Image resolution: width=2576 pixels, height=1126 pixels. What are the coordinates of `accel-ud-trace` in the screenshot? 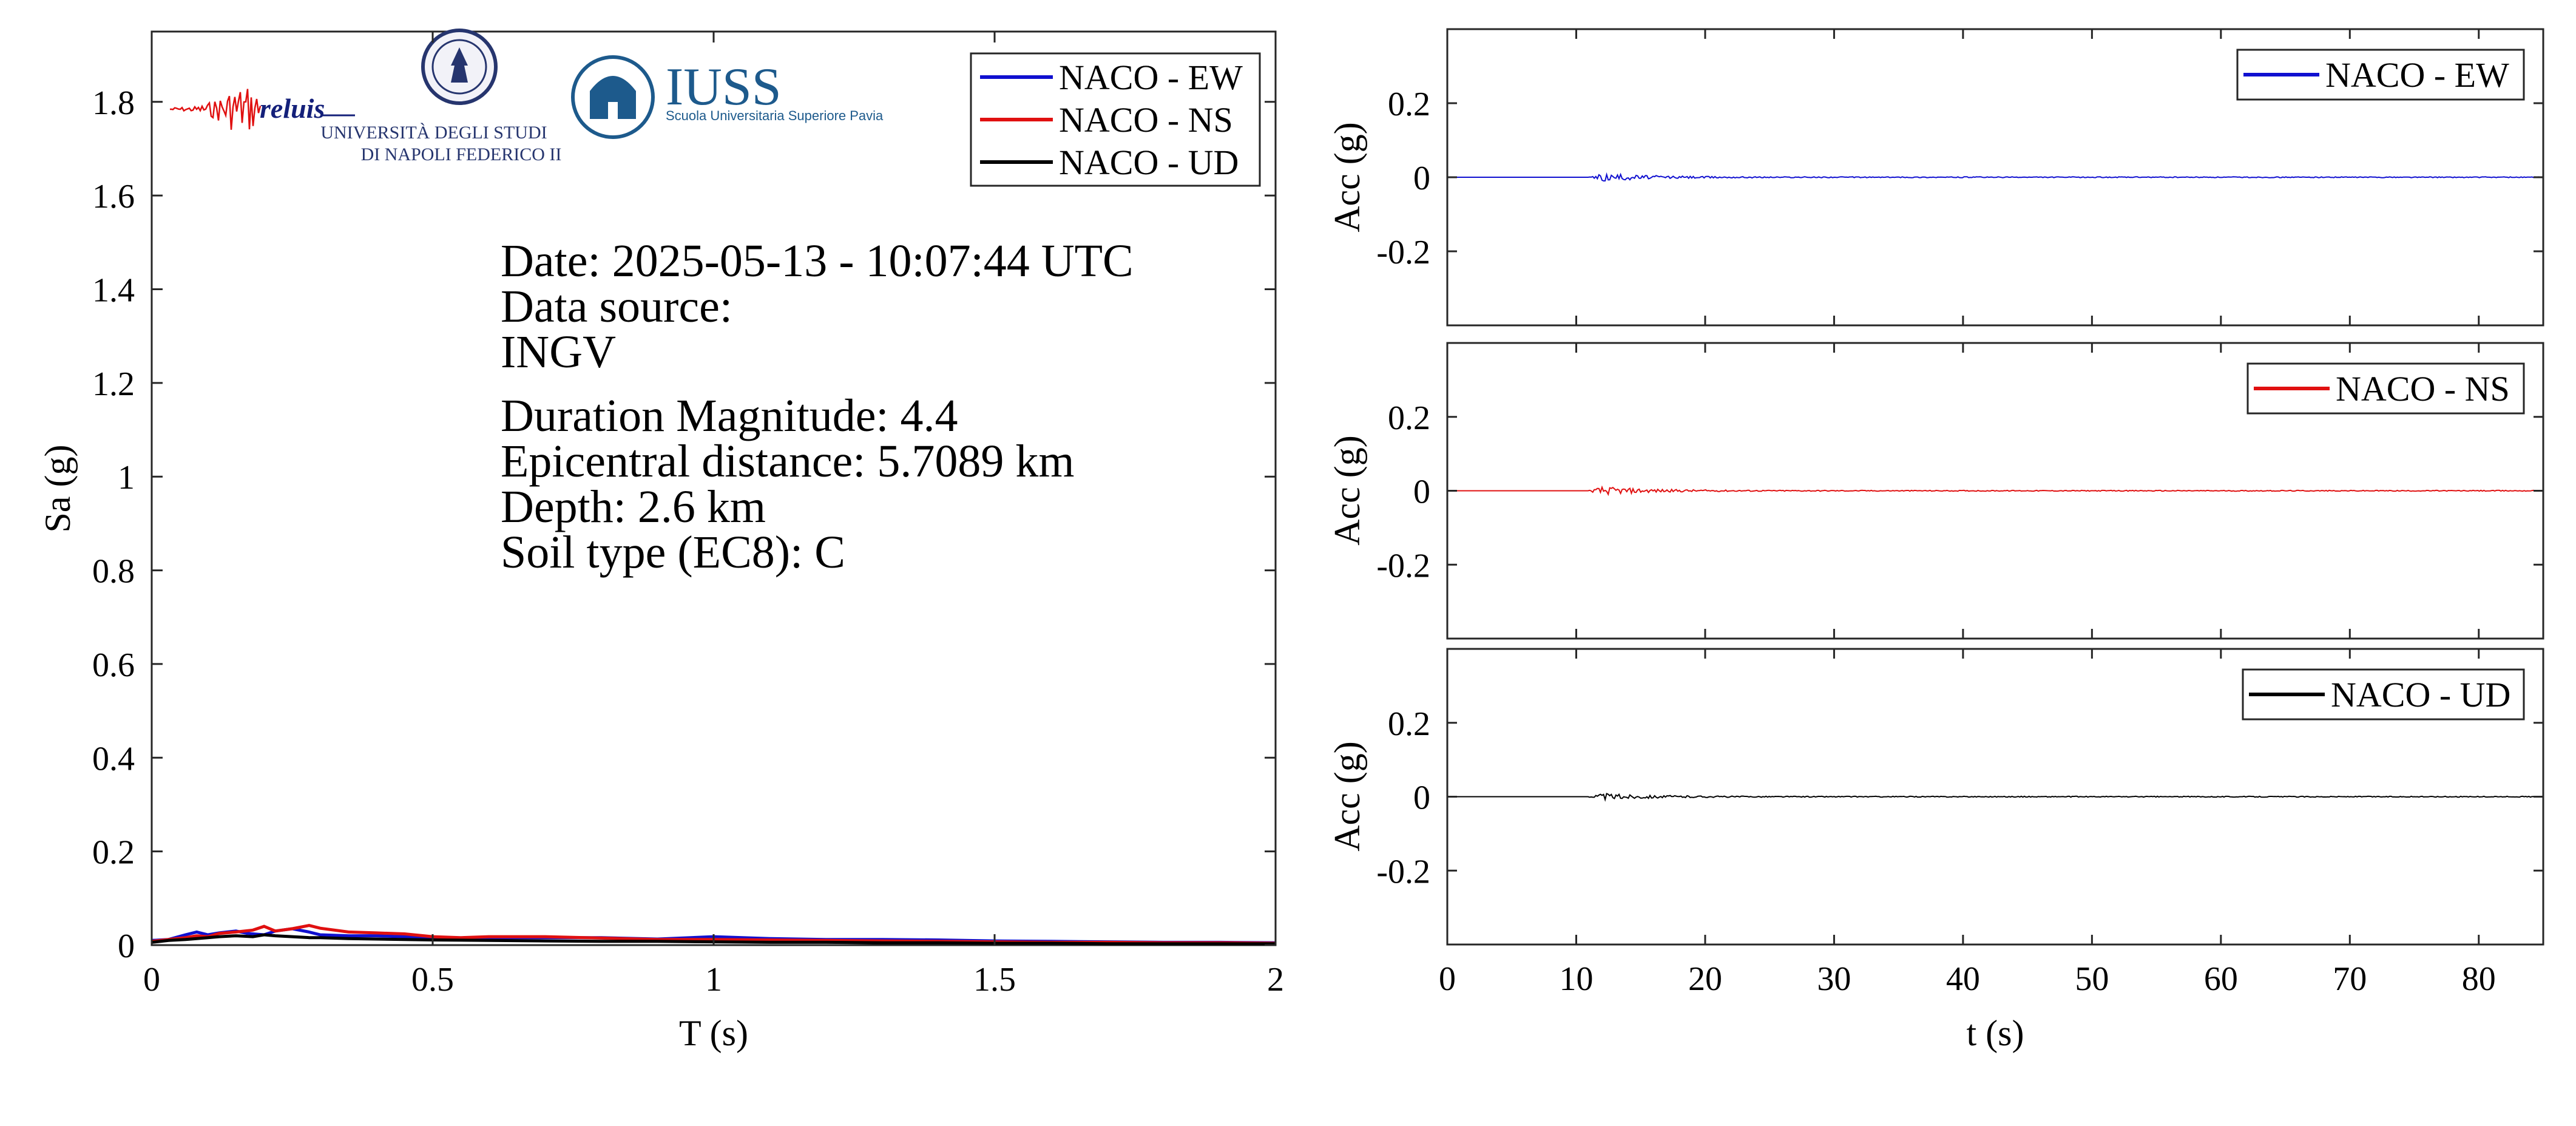 It's located at (1995, 797).